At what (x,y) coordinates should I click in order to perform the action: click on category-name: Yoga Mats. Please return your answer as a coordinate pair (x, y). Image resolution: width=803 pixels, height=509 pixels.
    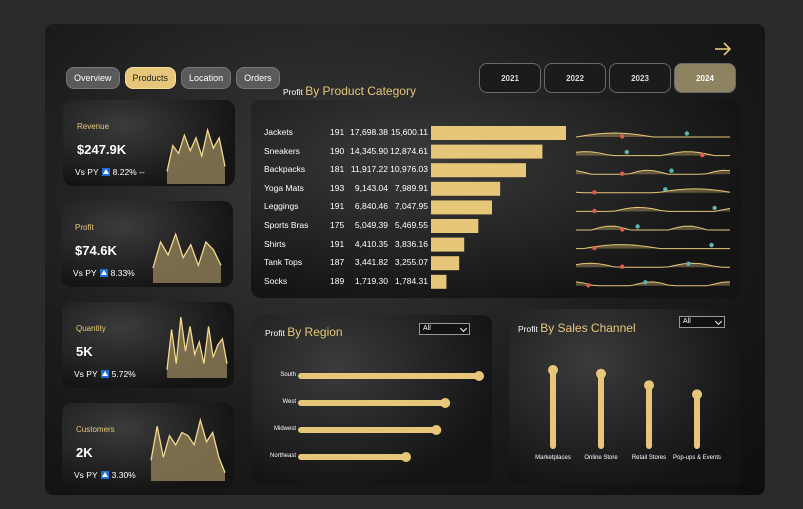
    Looking at the image, I should click on (284, 187).